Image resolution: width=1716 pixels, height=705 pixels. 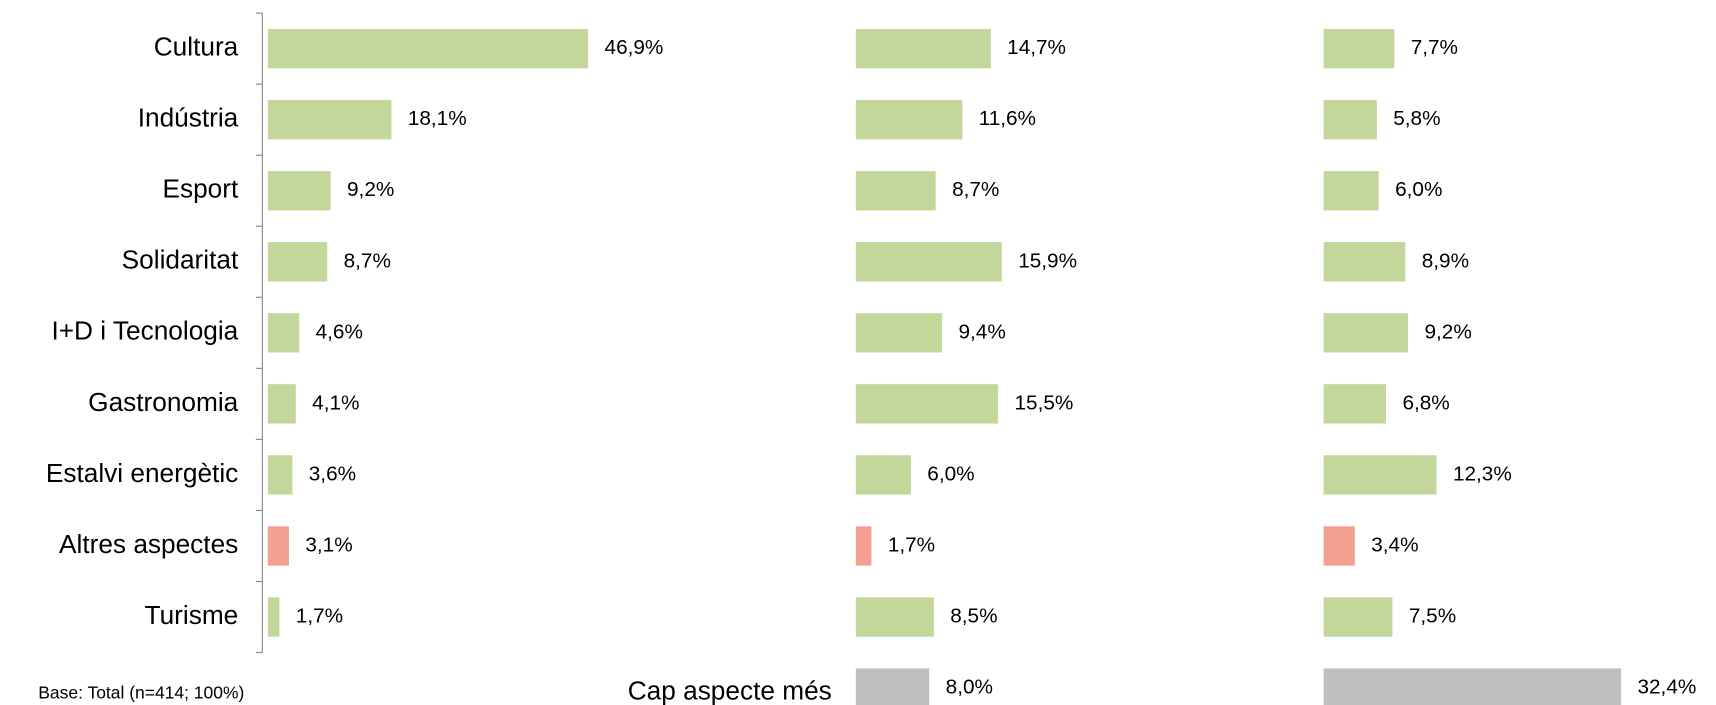 What do you see at coordinates (200, 189) in the screenshot?
I see `category-label: Esport` at bounding box center [200, 189].